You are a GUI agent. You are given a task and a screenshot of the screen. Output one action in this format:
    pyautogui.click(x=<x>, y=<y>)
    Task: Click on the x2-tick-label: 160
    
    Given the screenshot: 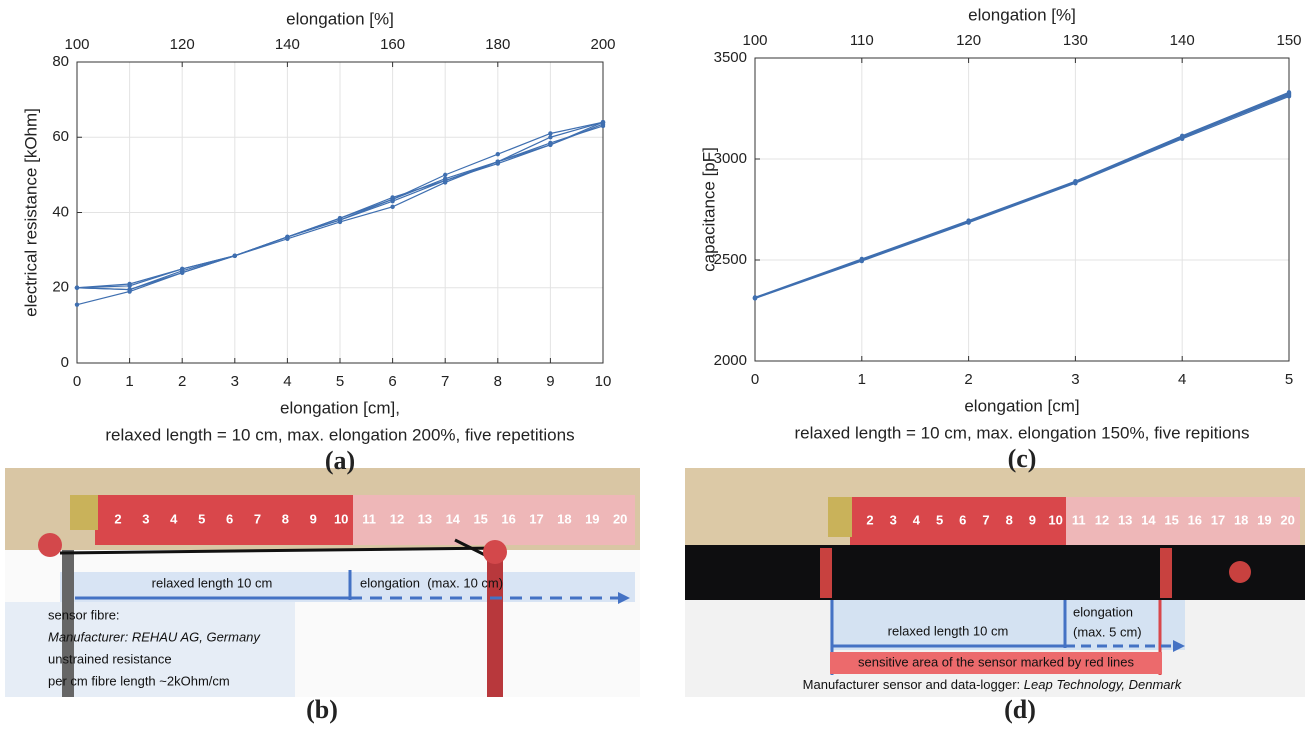 What is the action you would take?
    pyautogui.click(x=392, y=44)
    